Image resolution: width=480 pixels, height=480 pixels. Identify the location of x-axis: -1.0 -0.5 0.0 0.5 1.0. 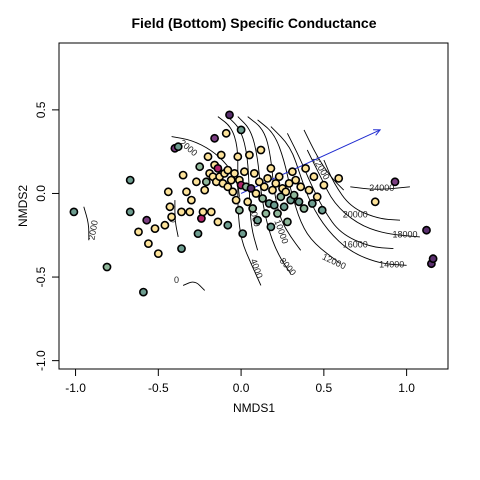
(240, 381).